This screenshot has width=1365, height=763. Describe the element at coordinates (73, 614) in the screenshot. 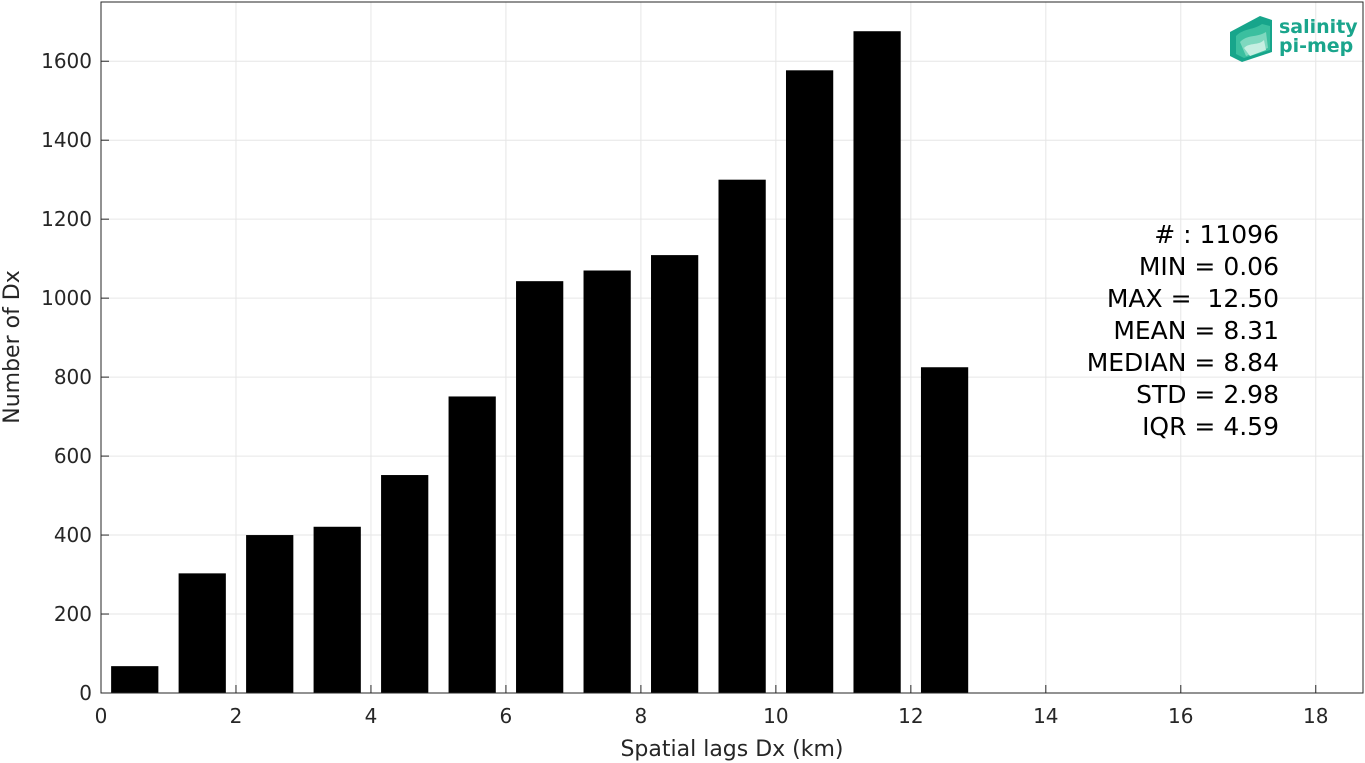

I see `y-tick-label: 200` at that location.